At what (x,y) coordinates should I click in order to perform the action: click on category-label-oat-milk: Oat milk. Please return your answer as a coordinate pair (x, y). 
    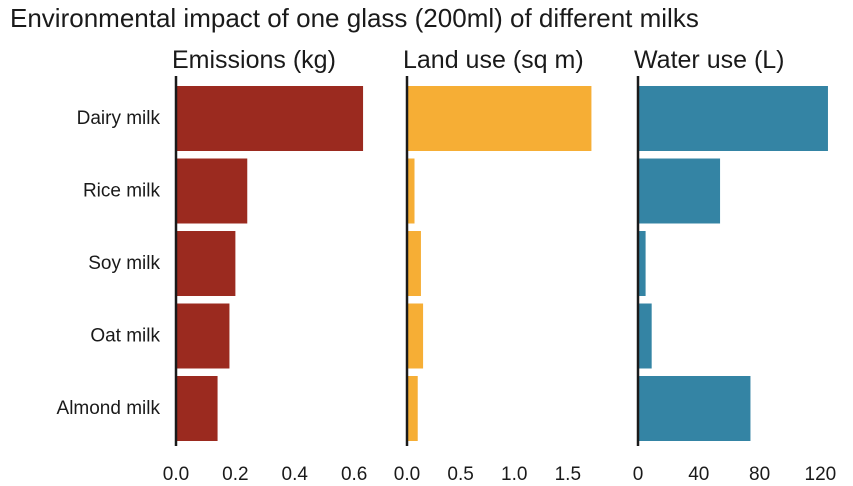
    Looking at the image, I should click on (125, 336).